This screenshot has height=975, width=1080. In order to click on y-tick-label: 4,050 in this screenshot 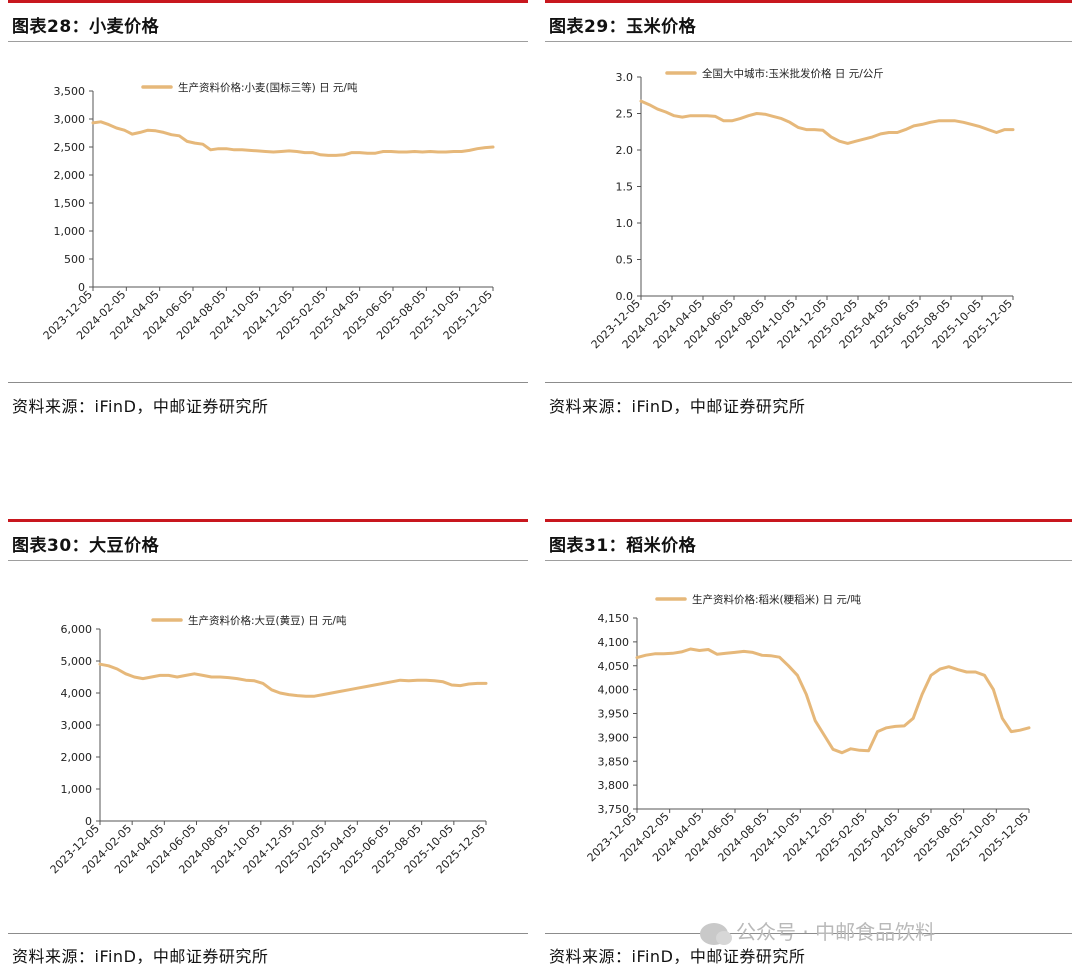, I will do `click(614, 666)`.